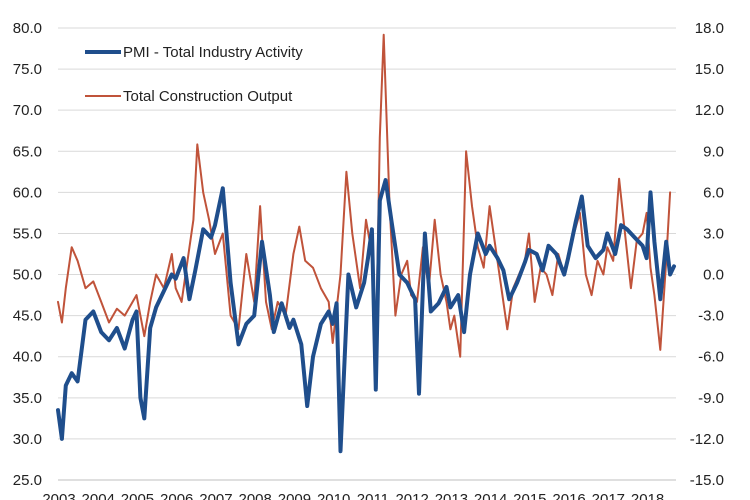  I want to click on left-tick-label: 70.0, so click(27, 110).